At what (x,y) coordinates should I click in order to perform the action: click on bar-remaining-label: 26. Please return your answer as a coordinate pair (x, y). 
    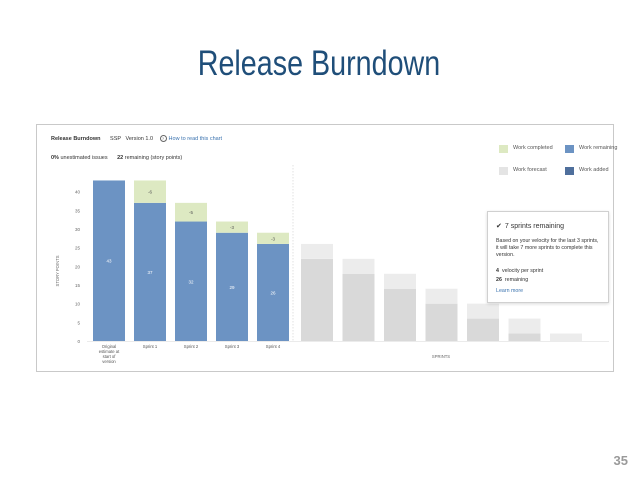
    Looking at the image, I should click on (273, 292).